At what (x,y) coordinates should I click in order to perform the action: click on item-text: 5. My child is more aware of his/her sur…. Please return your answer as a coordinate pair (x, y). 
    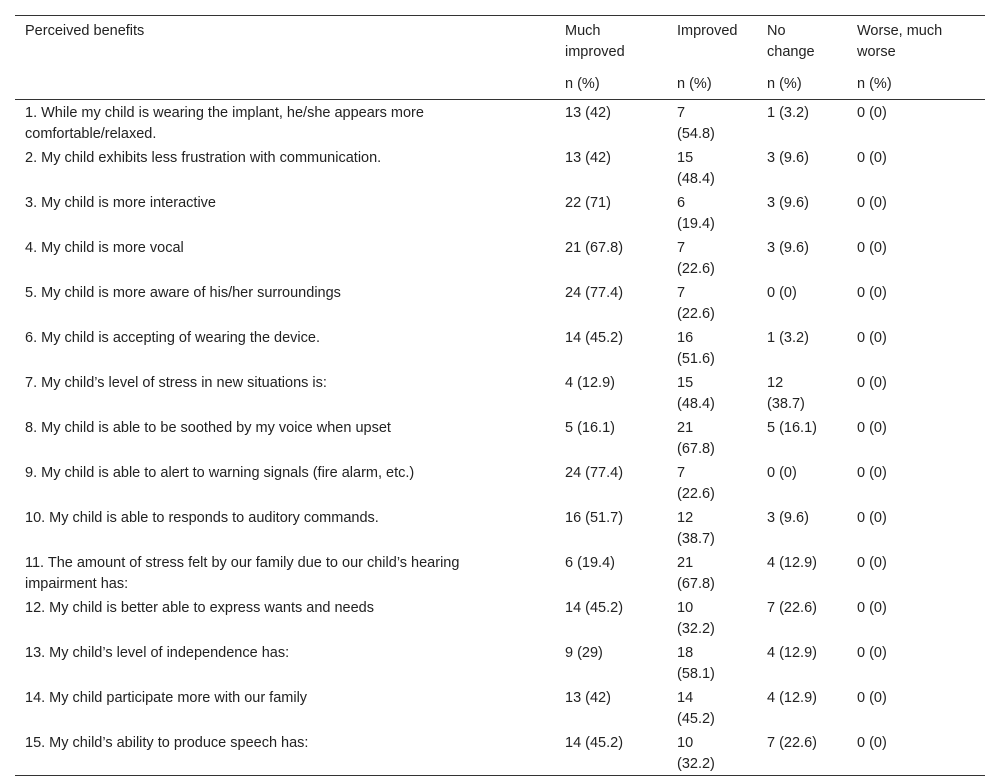
    Looking at the image, I should click on (183, 293).